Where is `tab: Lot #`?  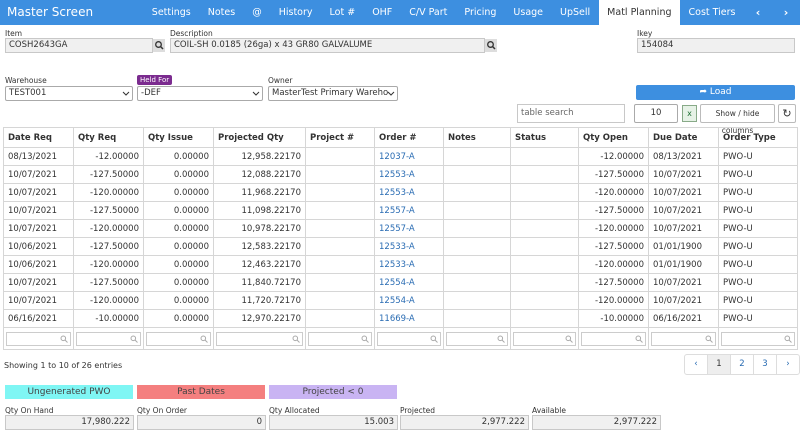
tab: Lot # is located at coordinates (342, 12).